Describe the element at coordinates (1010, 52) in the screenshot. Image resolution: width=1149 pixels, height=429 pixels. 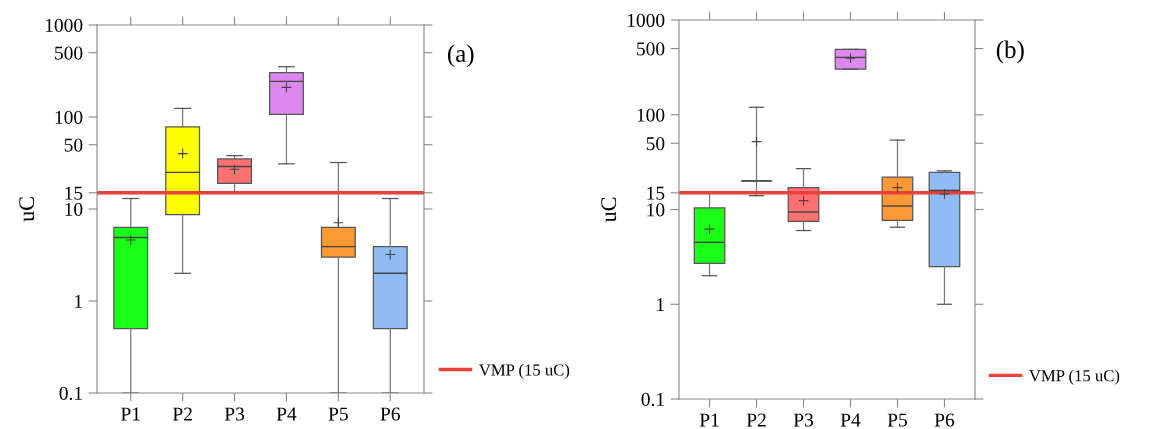
I see `text: (b)` at that location.